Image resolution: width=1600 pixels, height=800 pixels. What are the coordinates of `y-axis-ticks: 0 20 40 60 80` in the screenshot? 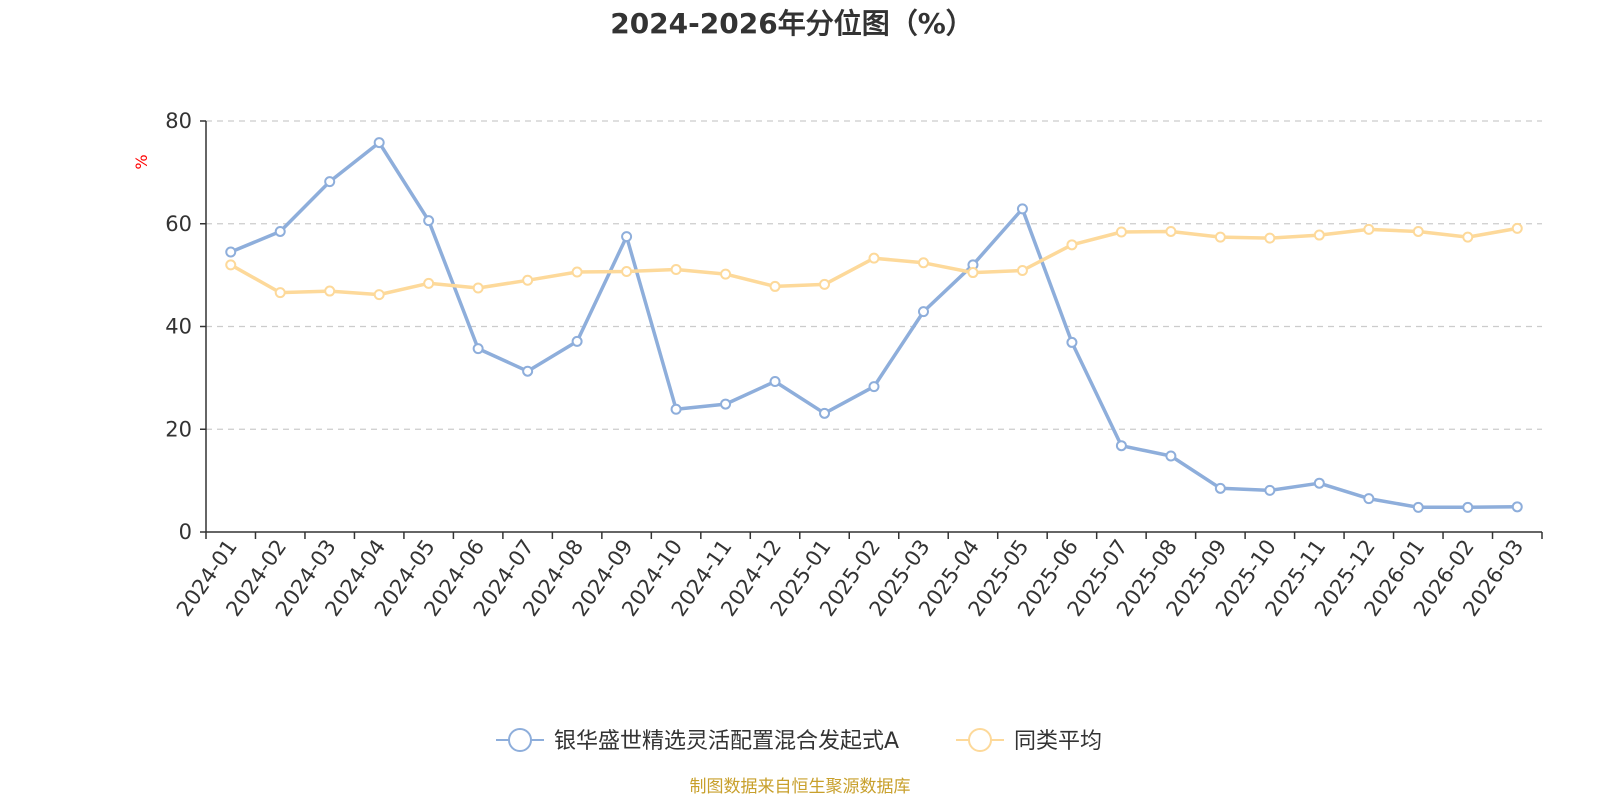 It's located at (185, 326).